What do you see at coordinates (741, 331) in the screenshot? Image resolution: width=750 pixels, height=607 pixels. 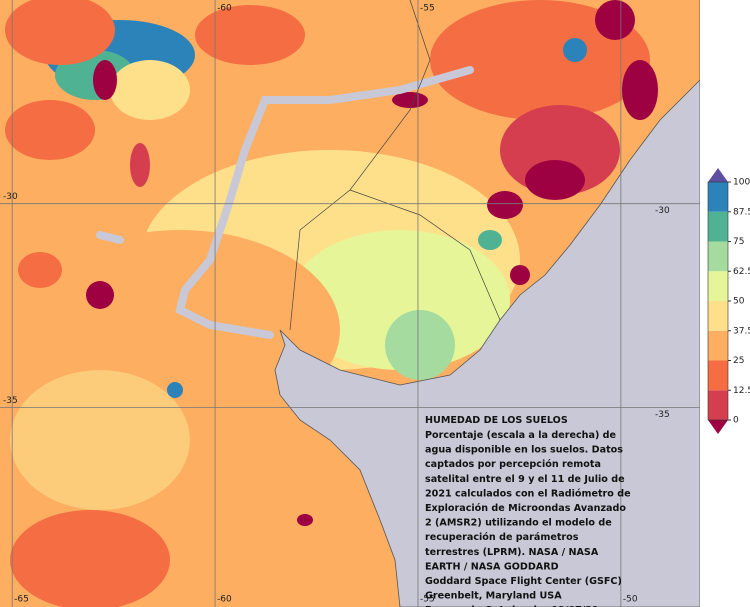 I see `colorbar-label: 37.5` at bounding box center [741, 331].